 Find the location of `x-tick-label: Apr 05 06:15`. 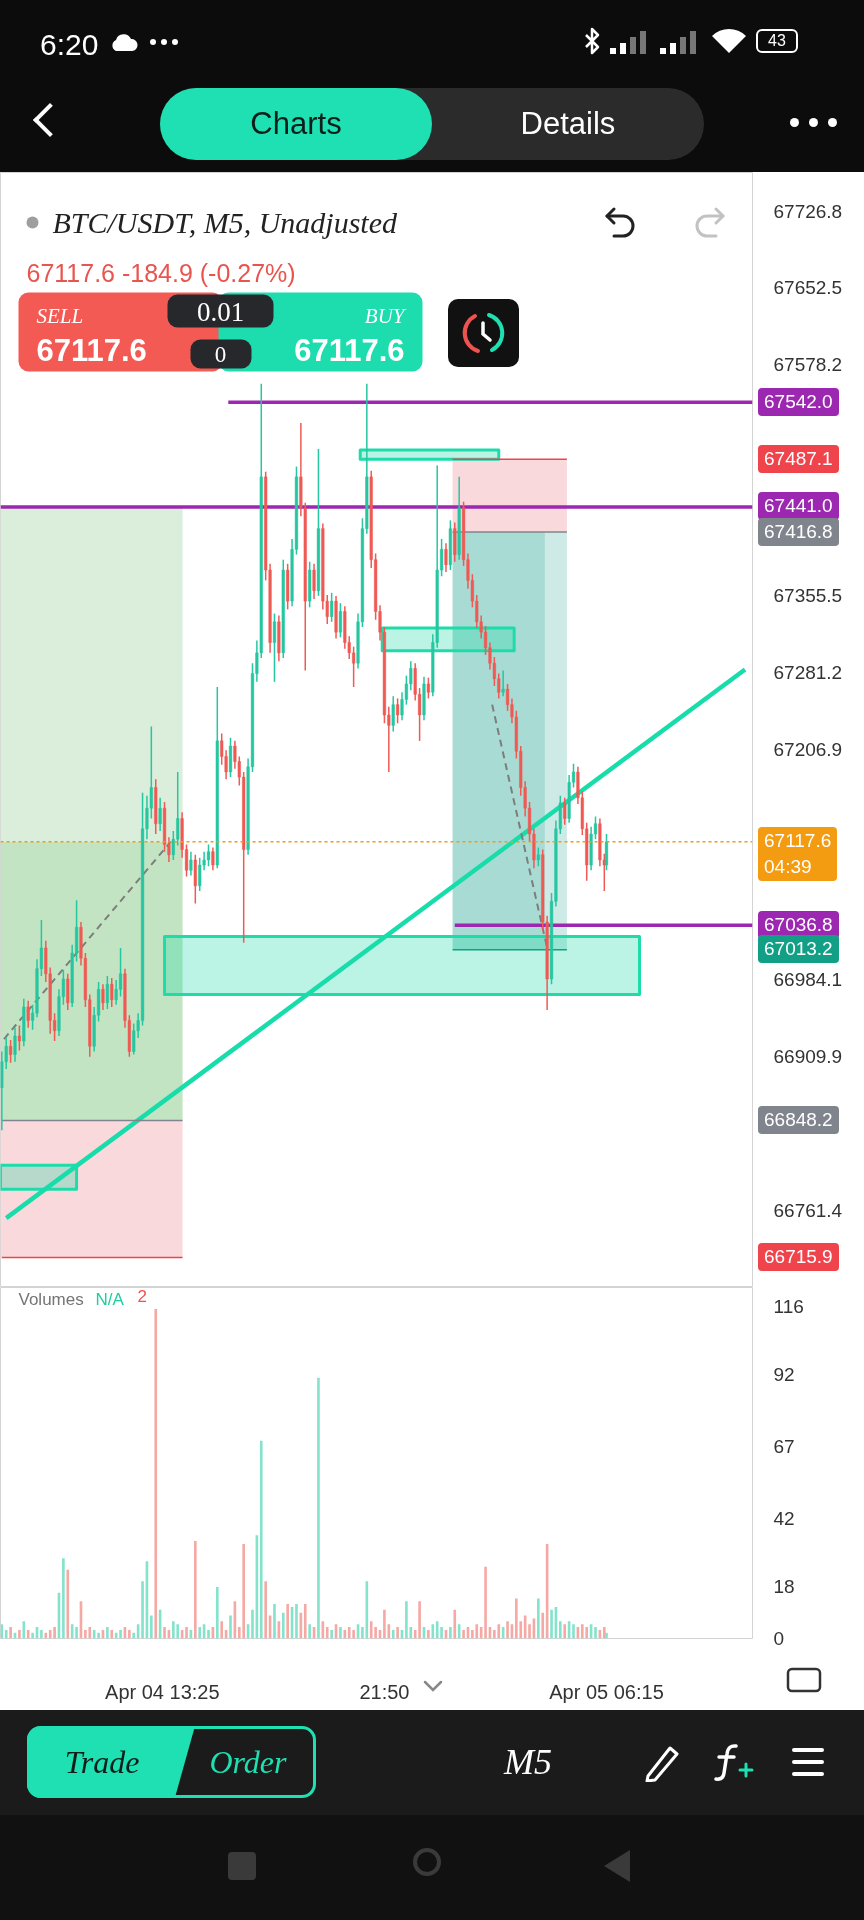

x-tick-label: Apr 05 06:15 is located at coordinates (606, 1691).